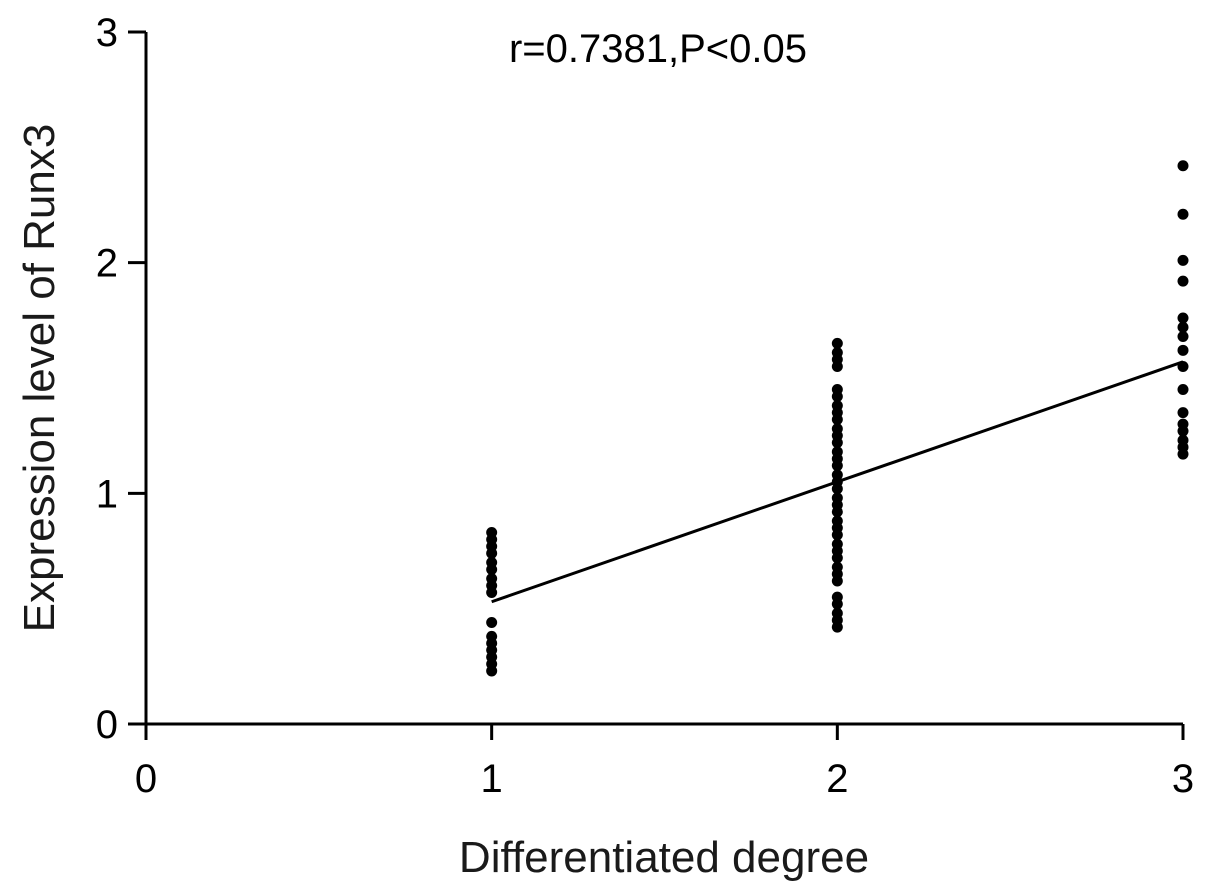  What do you see at coordinates (837, 779) in the screenshot?
I see `x-tick-label: 2` at bounding box center [837, 779].